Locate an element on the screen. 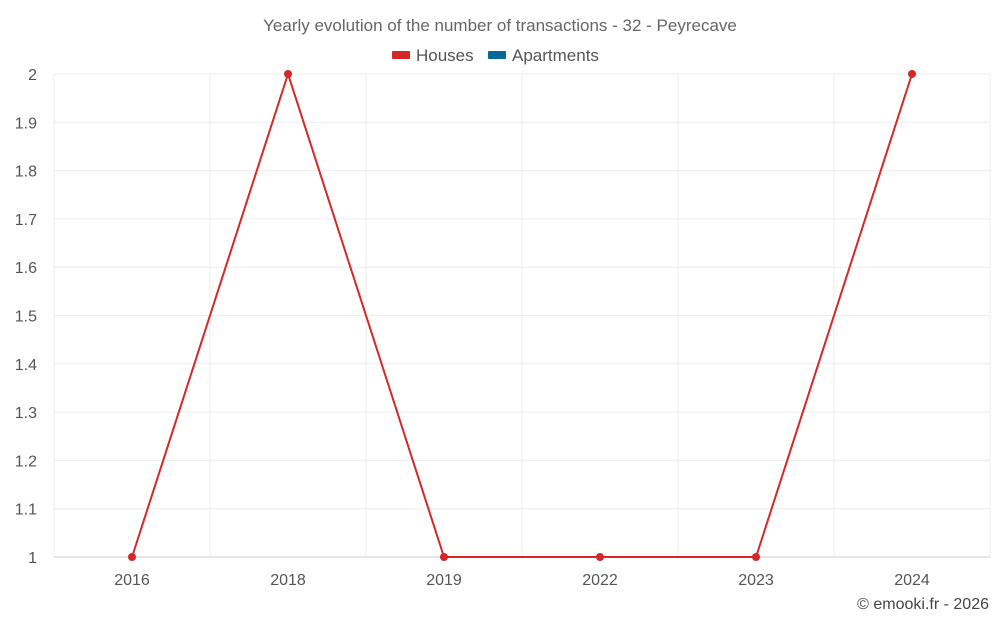 The width and height of the screenshot is (1000, 625). y-tick-label: 1.4 is located at coordinates (26, 365).